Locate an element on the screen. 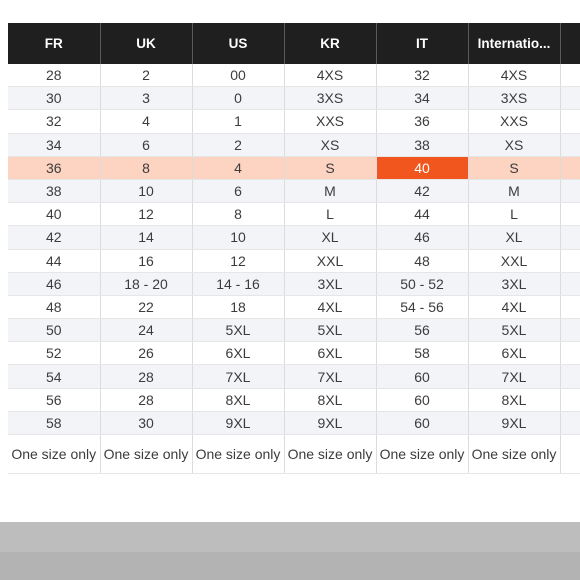  cell-uk: 12 is located at coordinates (146, 214).